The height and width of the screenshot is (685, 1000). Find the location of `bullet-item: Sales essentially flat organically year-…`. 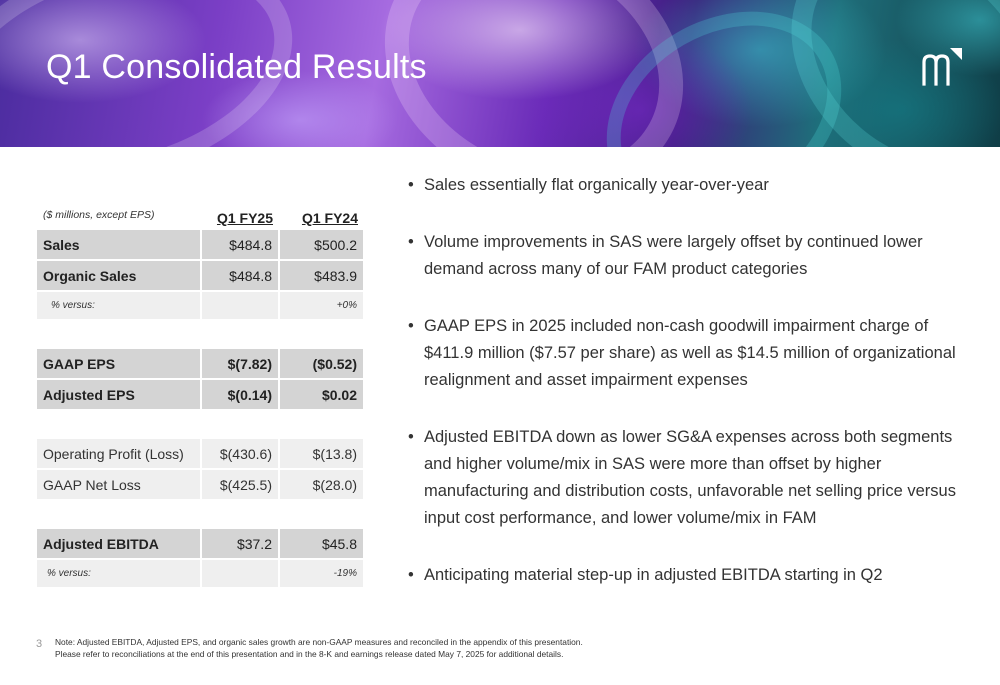

bullet-item: Sales essentially flat organically year-… is located at coordinates (688, 185).